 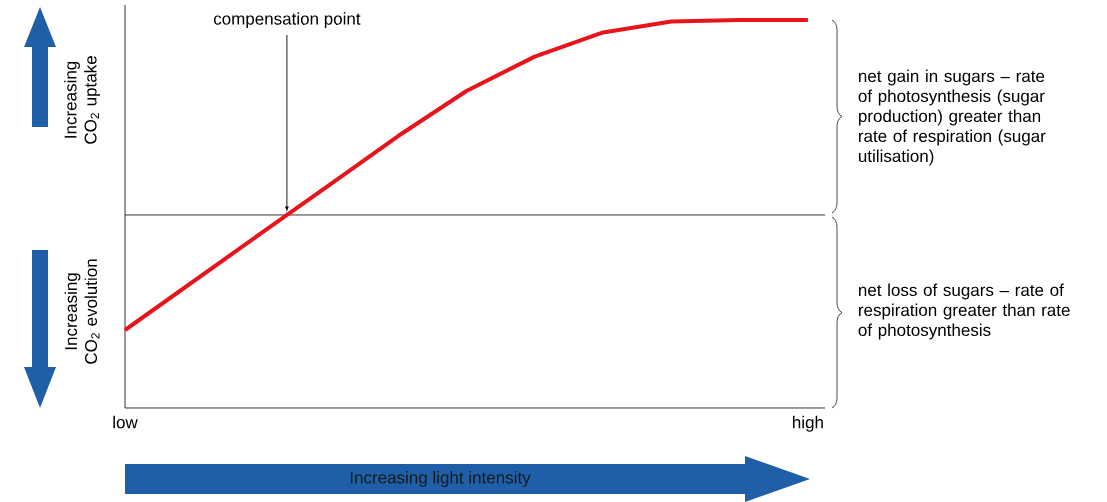 What do you see at coordinates (125, 422) in the screenshot?
I see `text: low` at bounding box center [125, 422].